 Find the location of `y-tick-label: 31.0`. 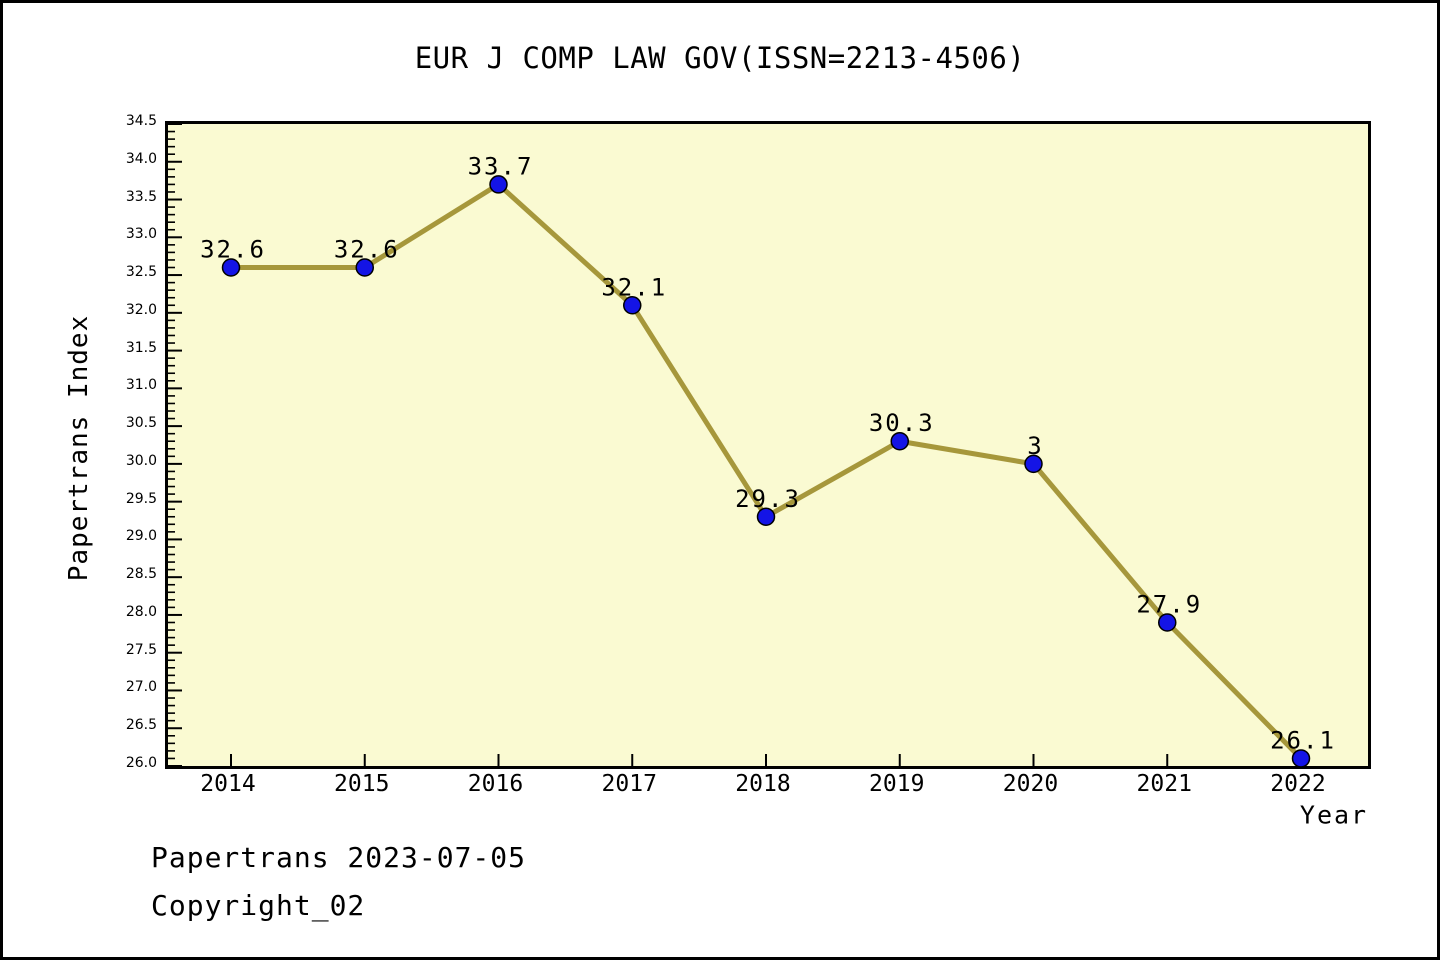

y-tick-label: 31.0 is located at coordinates (141, 385).